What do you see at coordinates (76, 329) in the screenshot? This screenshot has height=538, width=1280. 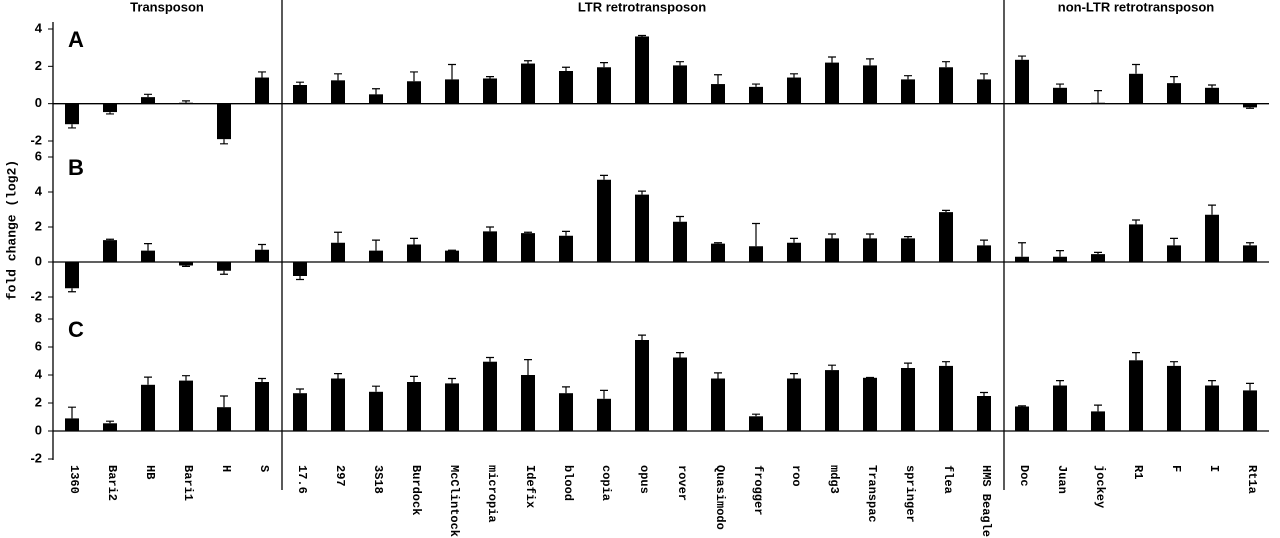 I see `panel-label: C` at bounding box center [76, 329].